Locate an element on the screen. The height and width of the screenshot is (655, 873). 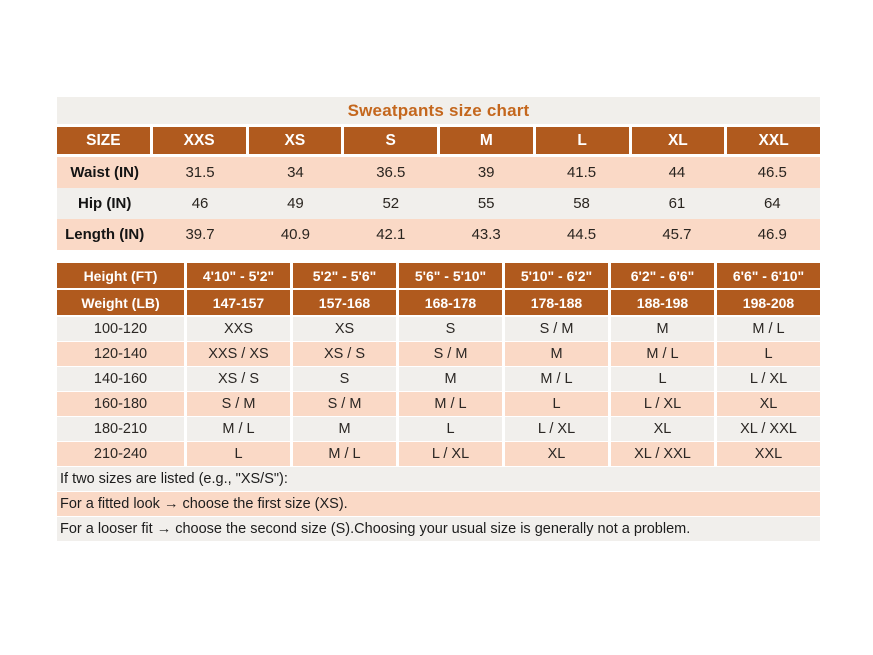
weight-header-cell: 147-157 is located at coordinates (238, 302).